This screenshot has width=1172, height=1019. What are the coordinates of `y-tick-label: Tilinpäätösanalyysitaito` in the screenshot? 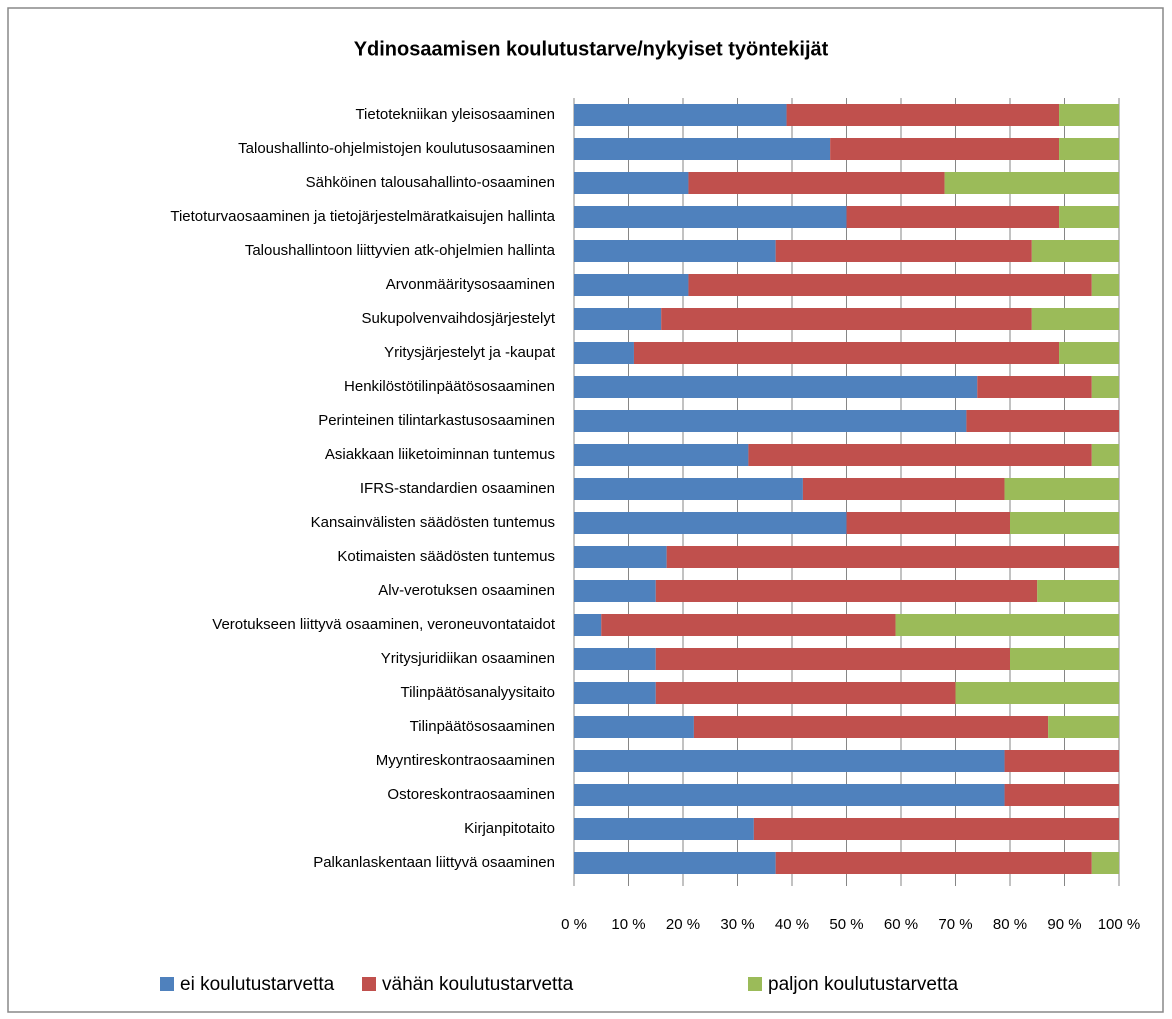 It's located at (477, 692).